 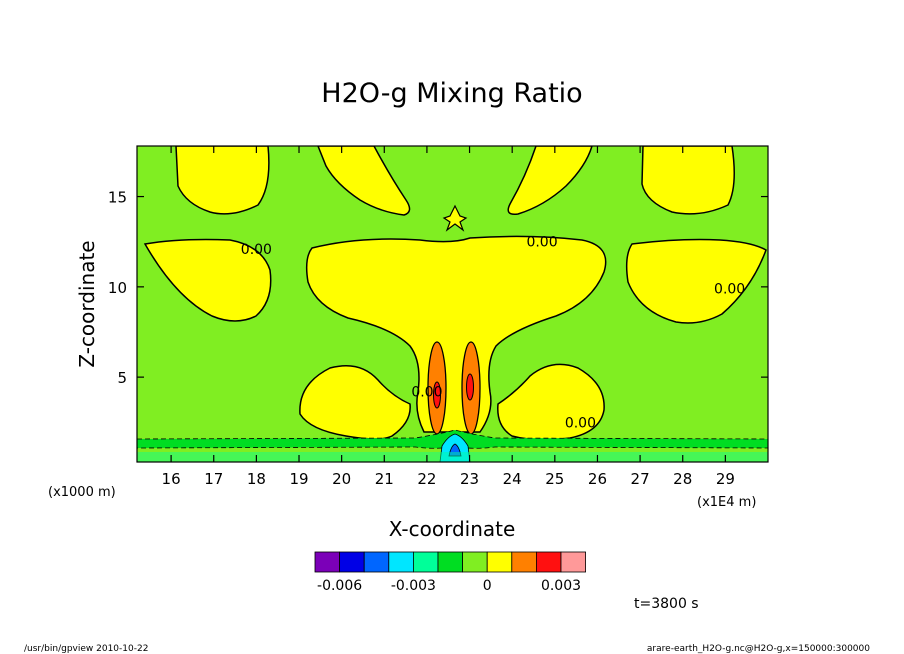 What do you see at coordinates (469, 479) in the screenshot?
I see `x-tick-label: 23` at bounding box center [469, 479].